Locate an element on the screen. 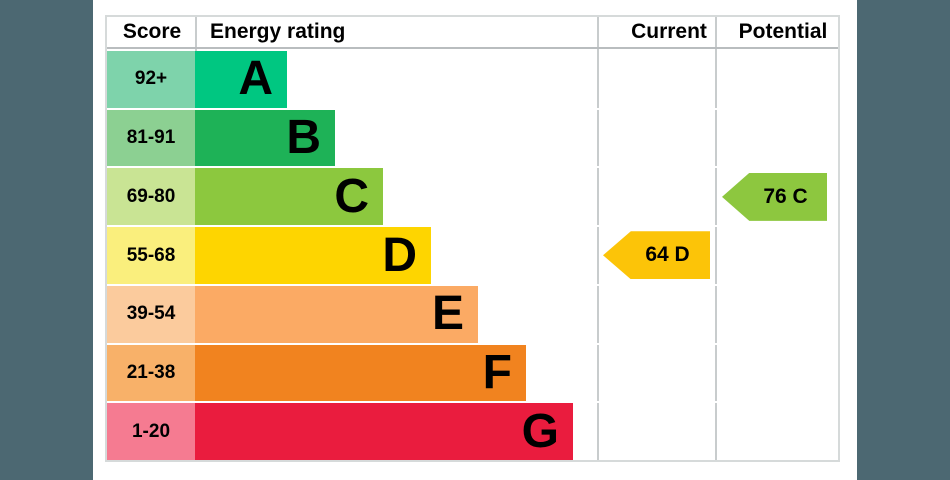 The height and width of the screenshot is (480, 950). band-row-d: 55-68 D is located at coordinates (472, 256).